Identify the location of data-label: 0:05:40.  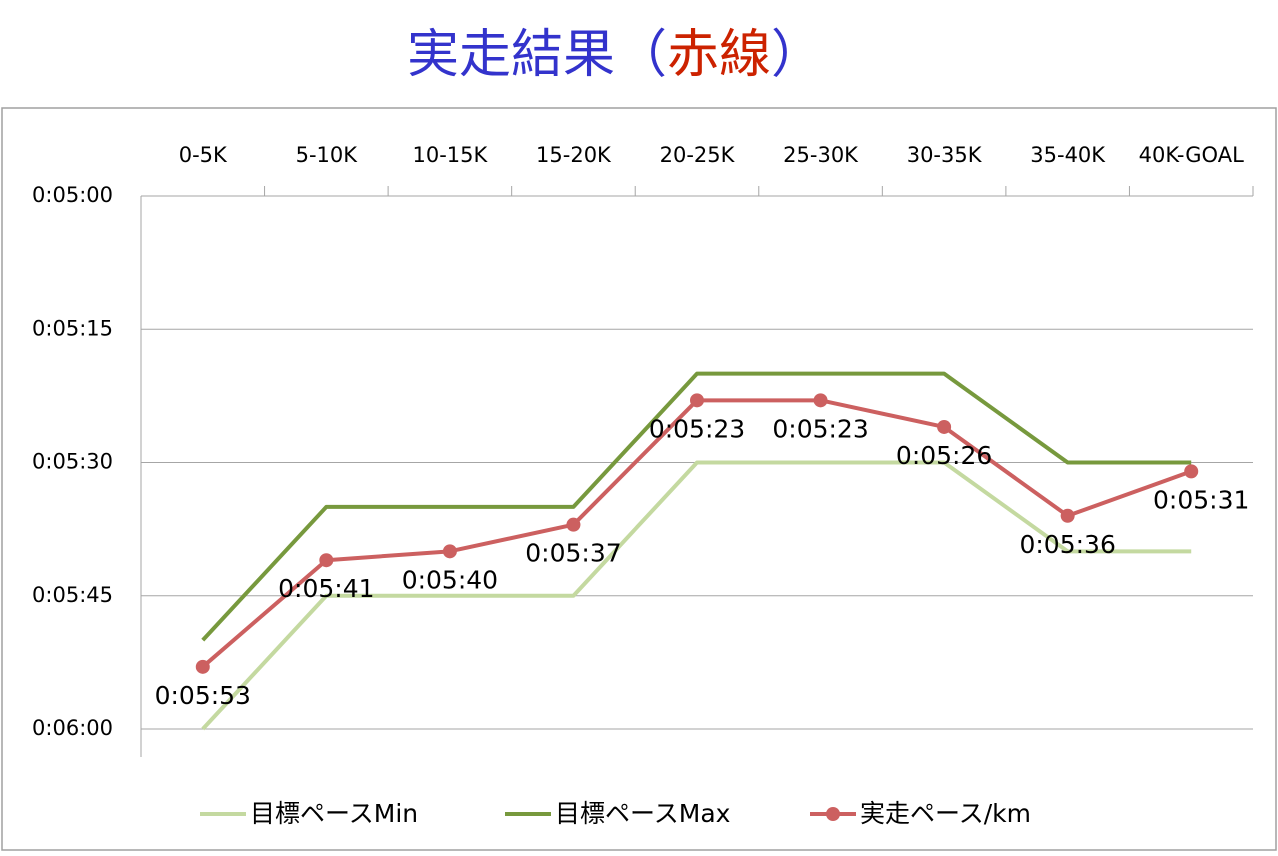
(450, 579).